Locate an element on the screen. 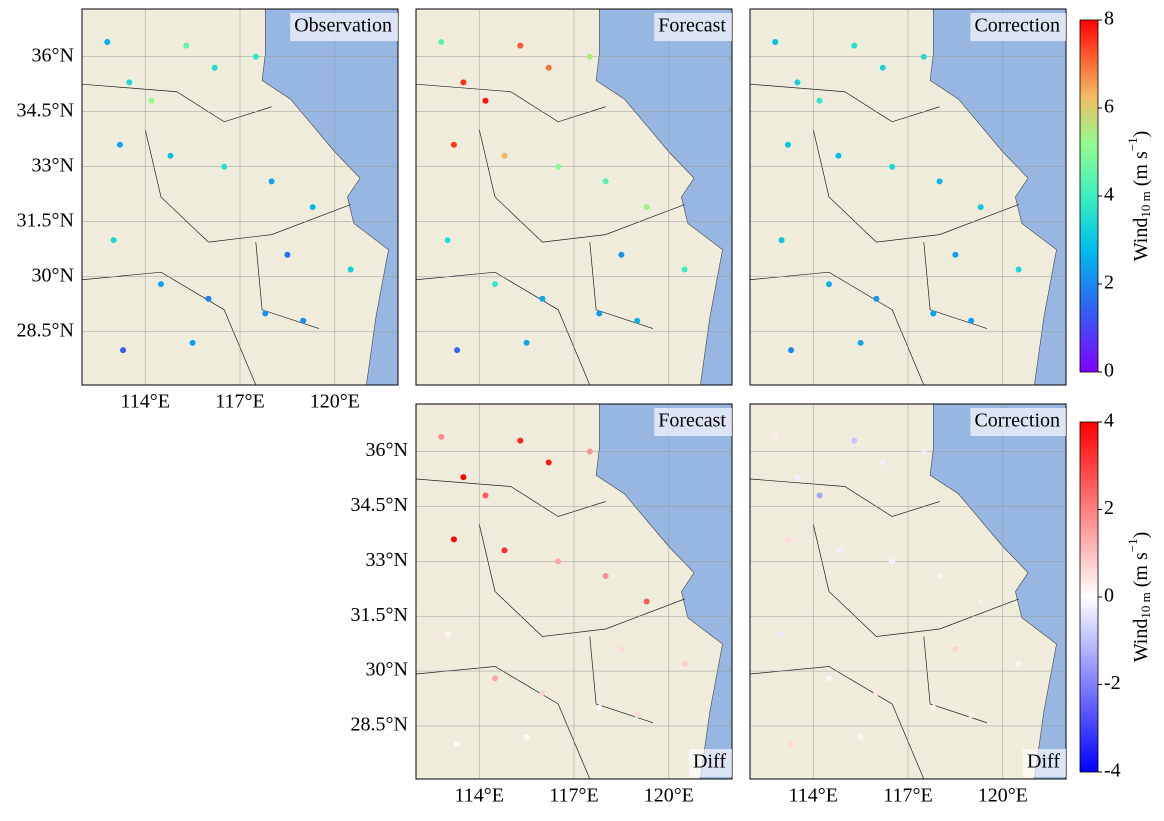 The image size is (1164, 821). lon-tick-label: 114°E is located at coordinates (812, 796).